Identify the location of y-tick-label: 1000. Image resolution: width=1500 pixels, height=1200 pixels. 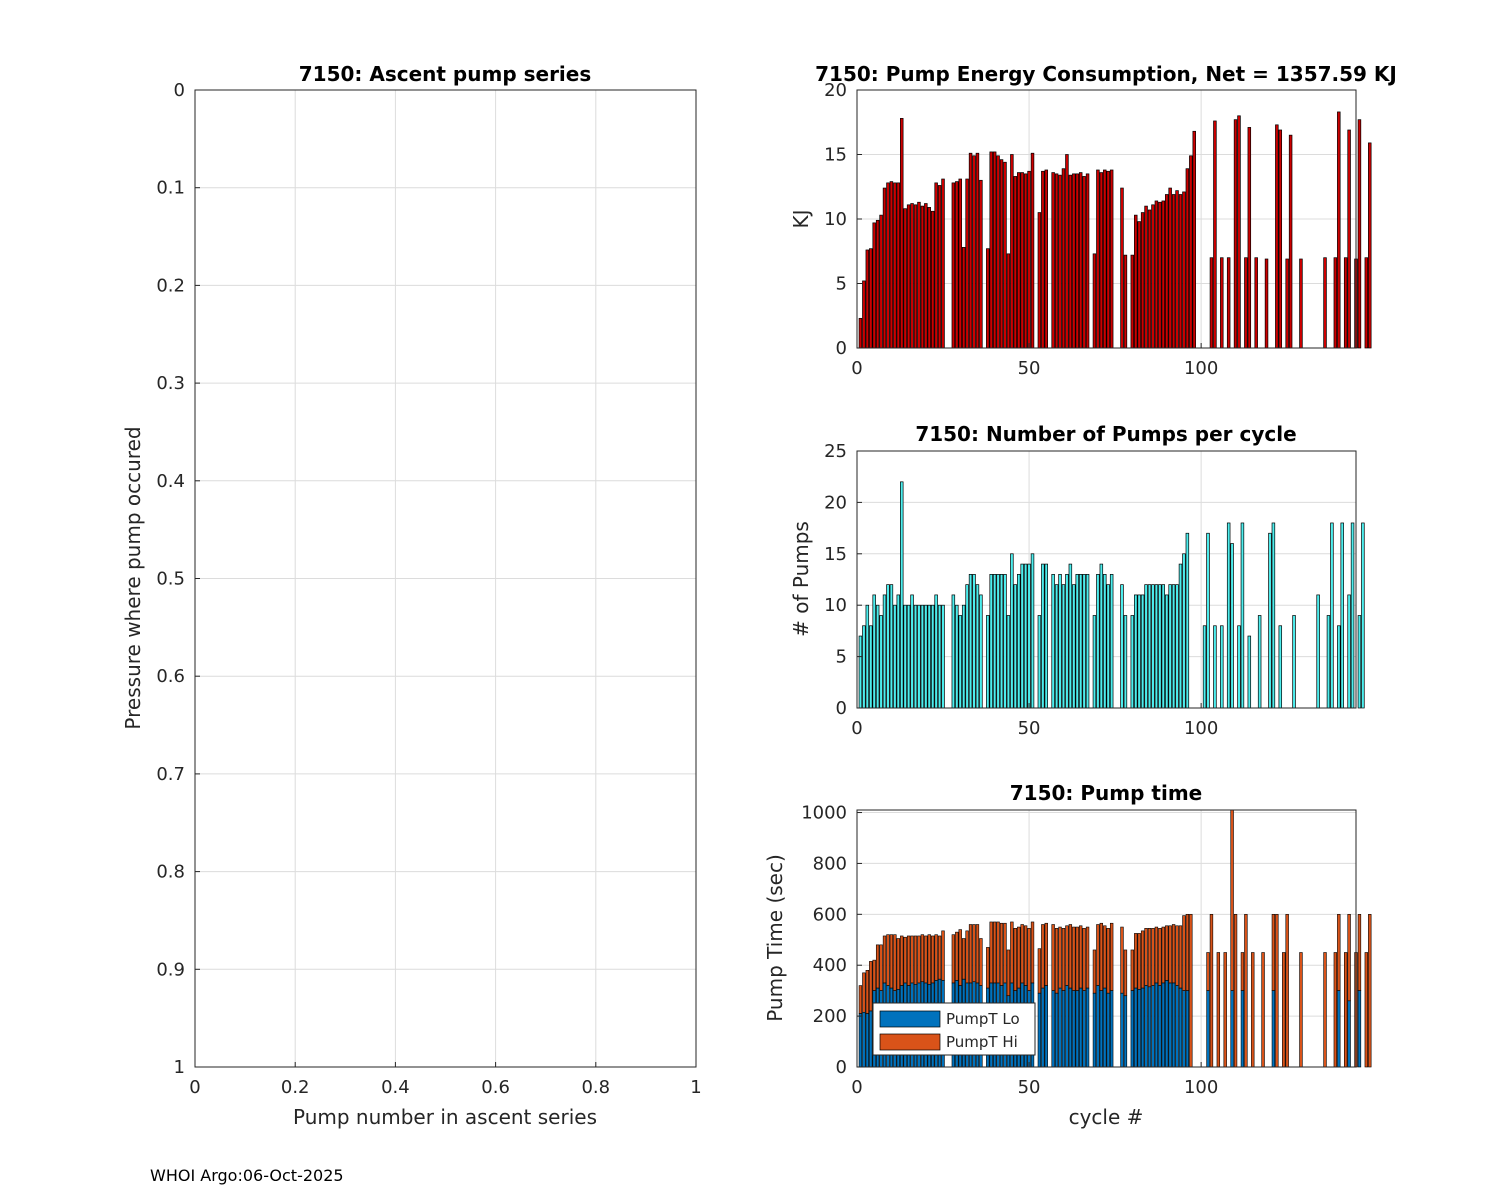
(824, 813).